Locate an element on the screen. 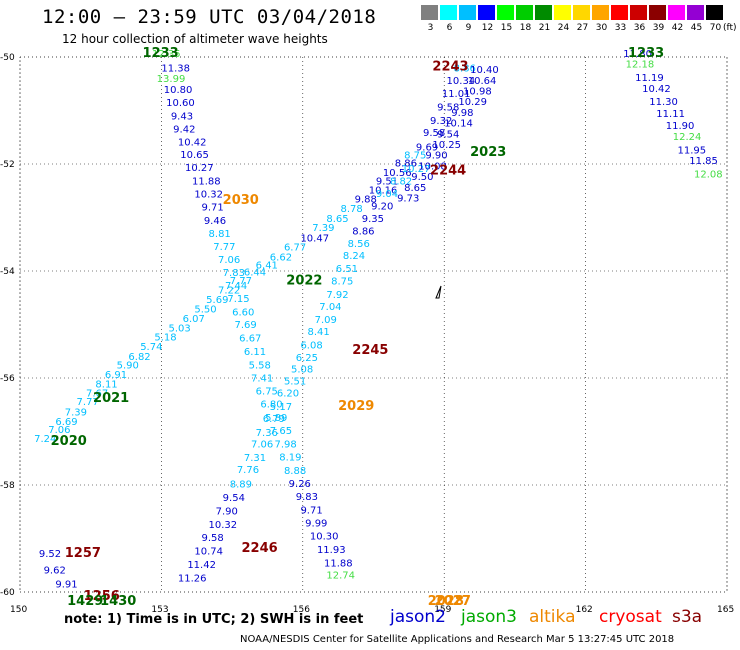 The width and height of the screenshot is (740, 650). wave-height-value: 8.41 is located at coordinates (319, 332).